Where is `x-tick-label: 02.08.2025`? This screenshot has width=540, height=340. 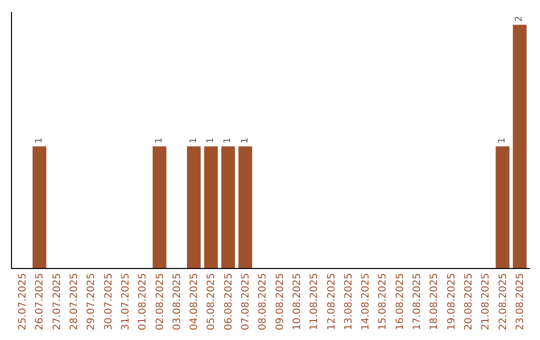 x-tick-label: 02.08.2025 is located at coordinates (160, 301).